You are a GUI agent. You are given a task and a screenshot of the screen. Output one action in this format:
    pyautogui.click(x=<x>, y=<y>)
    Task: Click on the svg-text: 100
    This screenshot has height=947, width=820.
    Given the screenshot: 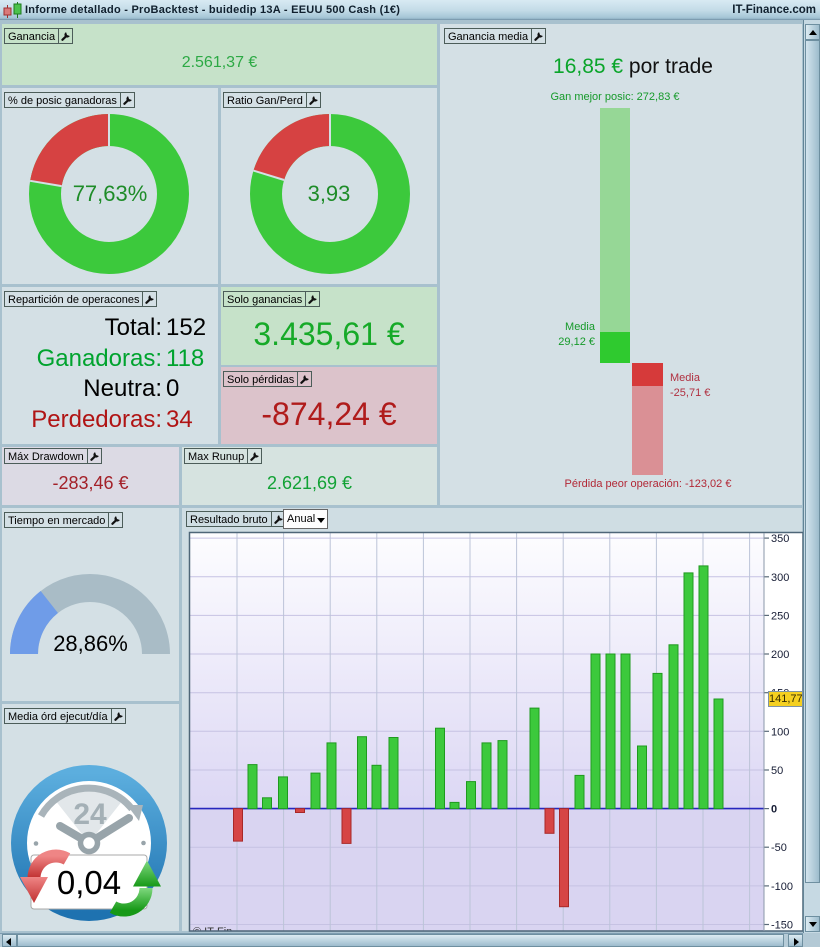 What is the action you would take?
    pyautogui.click(x=780, y=732)
    